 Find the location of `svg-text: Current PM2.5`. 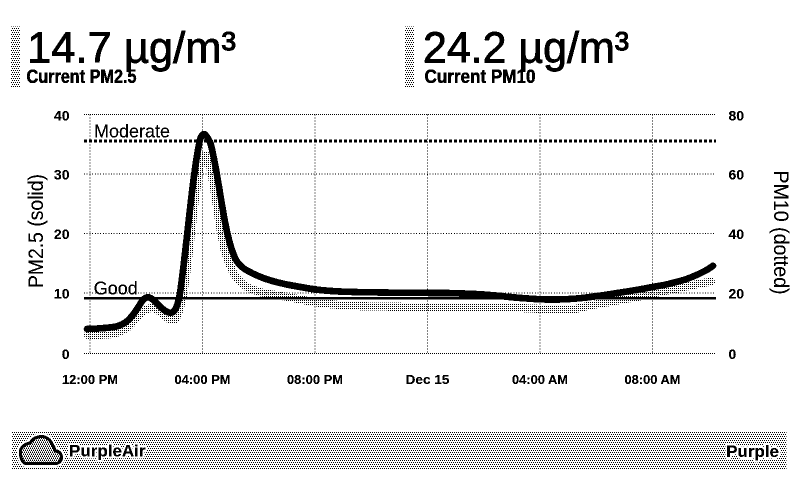

svg-text: Current PM2.5 is located at coordinates (82, 77).